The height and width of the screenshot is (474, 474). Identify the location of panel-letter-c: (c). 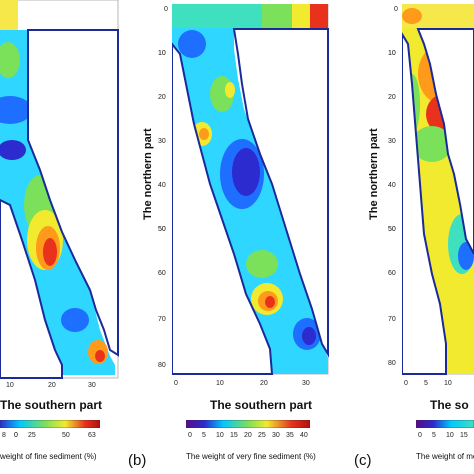
(363, 460).